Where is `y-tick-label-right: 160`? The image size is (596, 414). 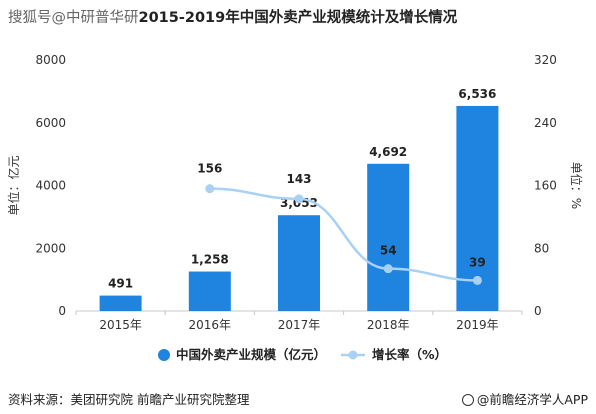 y-tick-label-right: 160 is located at coordinates (545, 186).